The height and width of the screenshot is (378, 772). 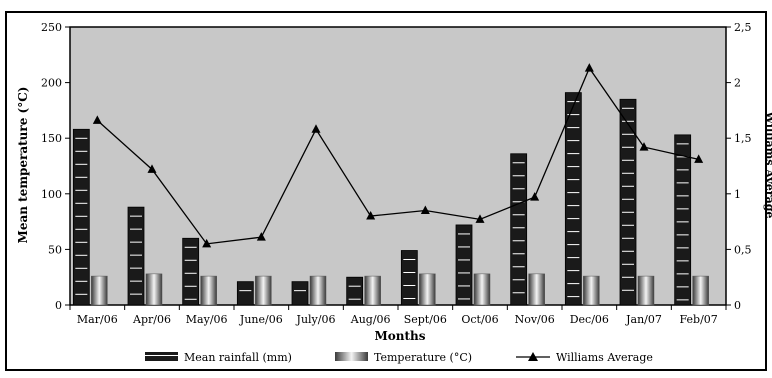 What do you see at coordinates (261, 319) in the screenshot?
I see `x-tick-label: June/06` at bounding box center [261, 319].